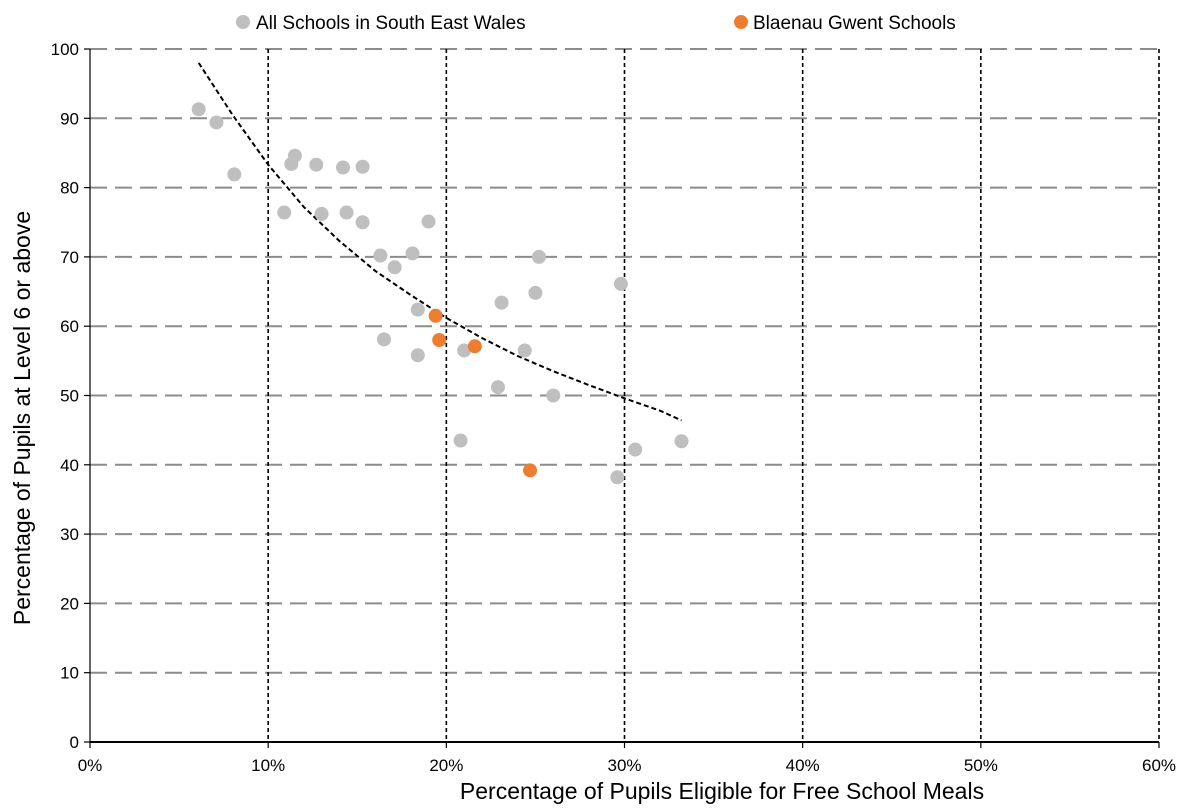 The height and width of the screenshot is (808, 1189). I want to click on y-tick-label: 90, so click(69, 118).